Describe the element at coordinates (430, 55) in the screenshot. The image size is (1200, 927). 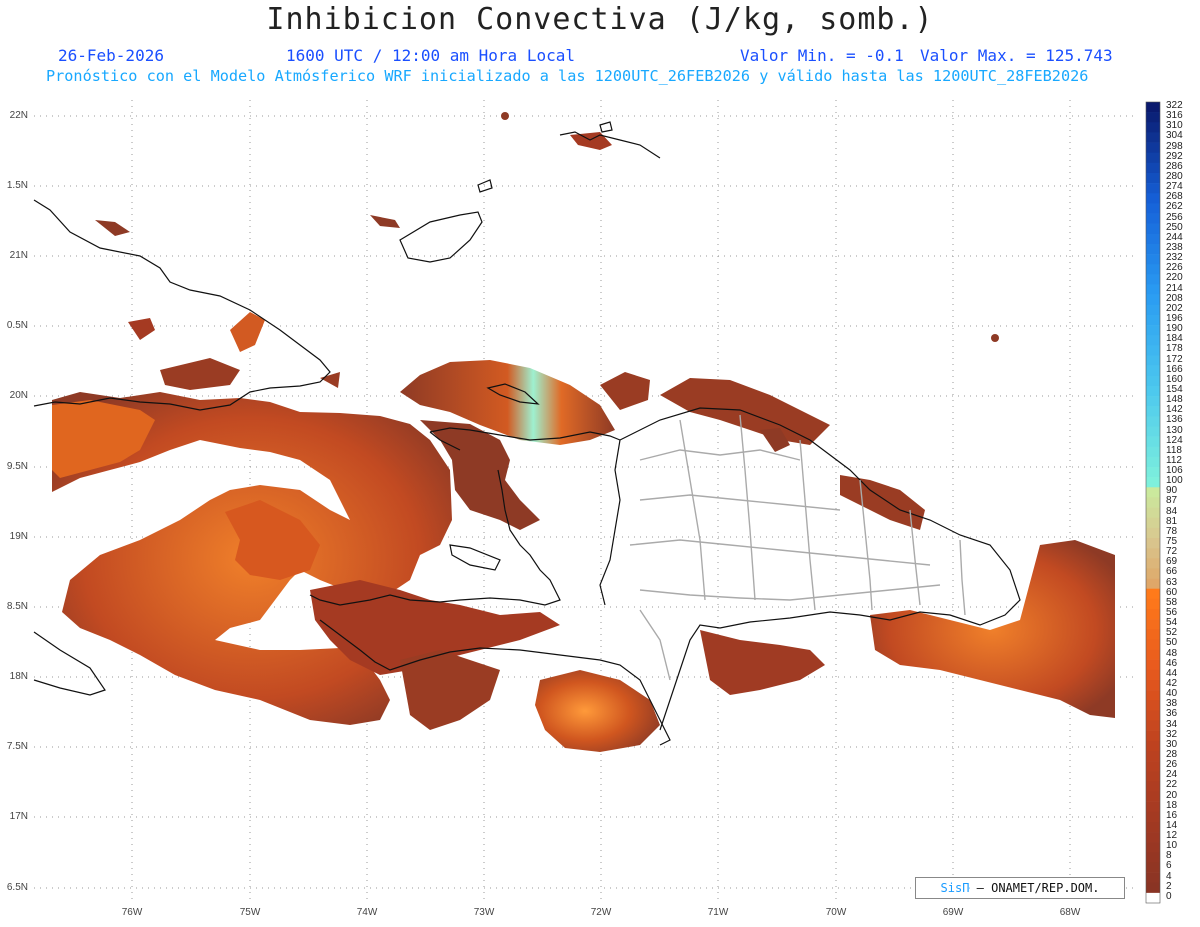
I see `forecast-time: 1600 UTC / 12:00 am Hora Local` at that location.